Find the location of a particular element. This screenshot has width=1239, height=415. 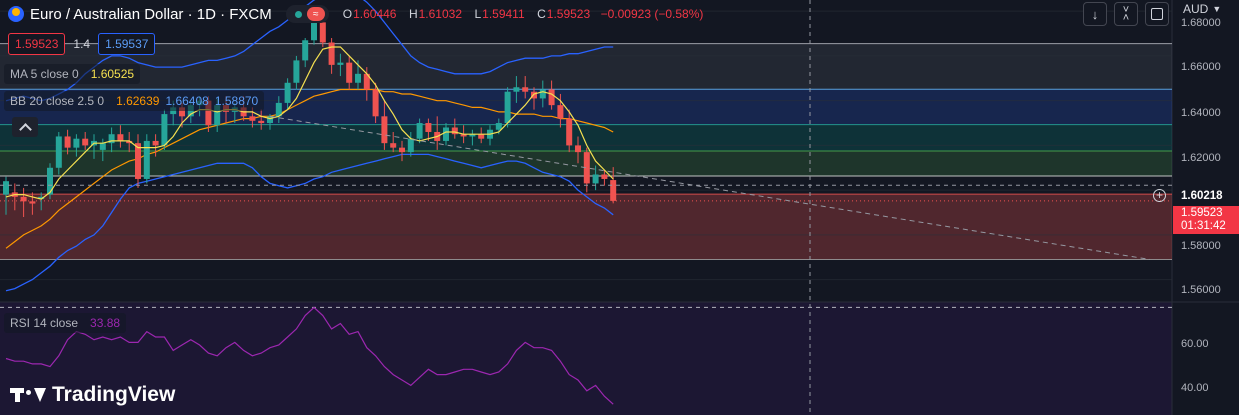

price-tick: 1.68000 is located at coordinates (1201, 23).